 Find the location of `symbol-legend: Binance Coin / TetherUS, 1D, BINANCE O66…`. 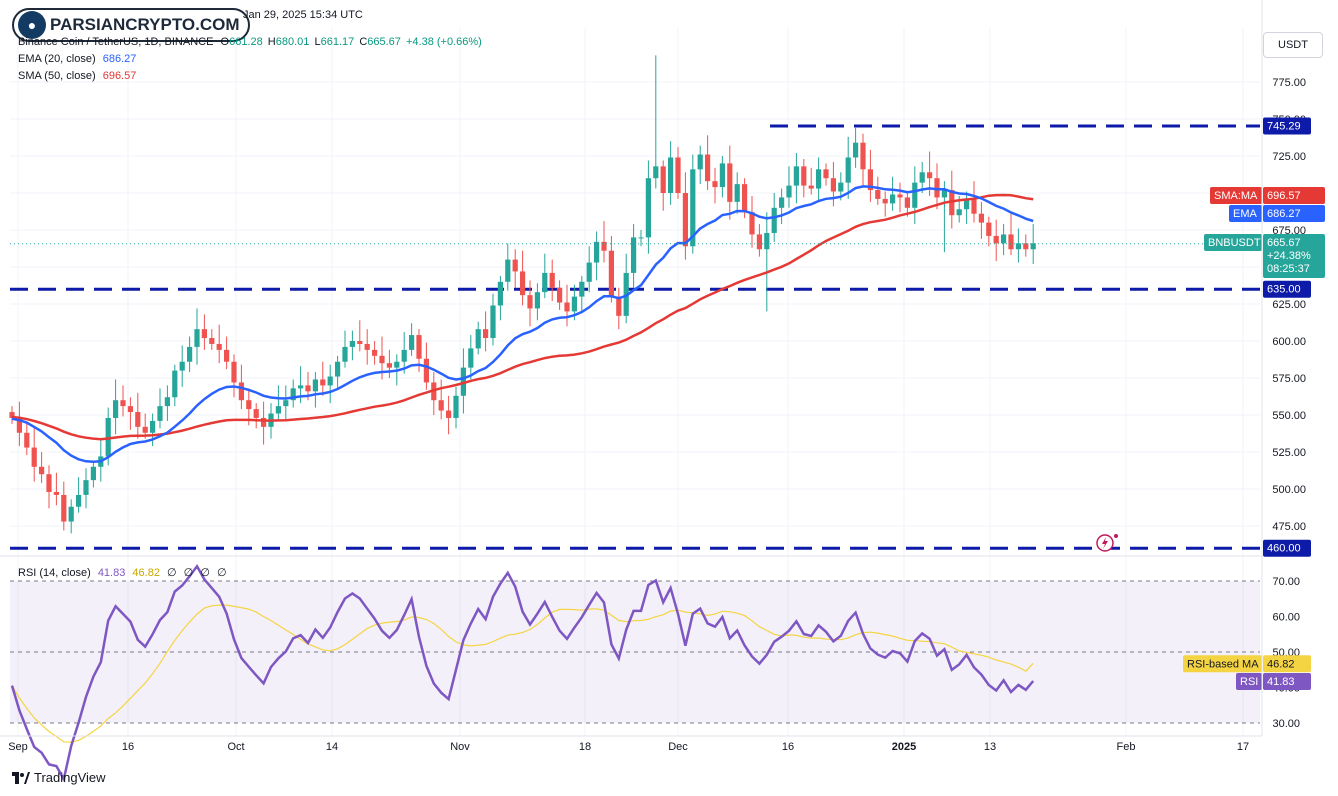

symbol-legend: Binance Coin / TetherUS, 1D, BINANCE O66… is located at coordinates (250, 42).